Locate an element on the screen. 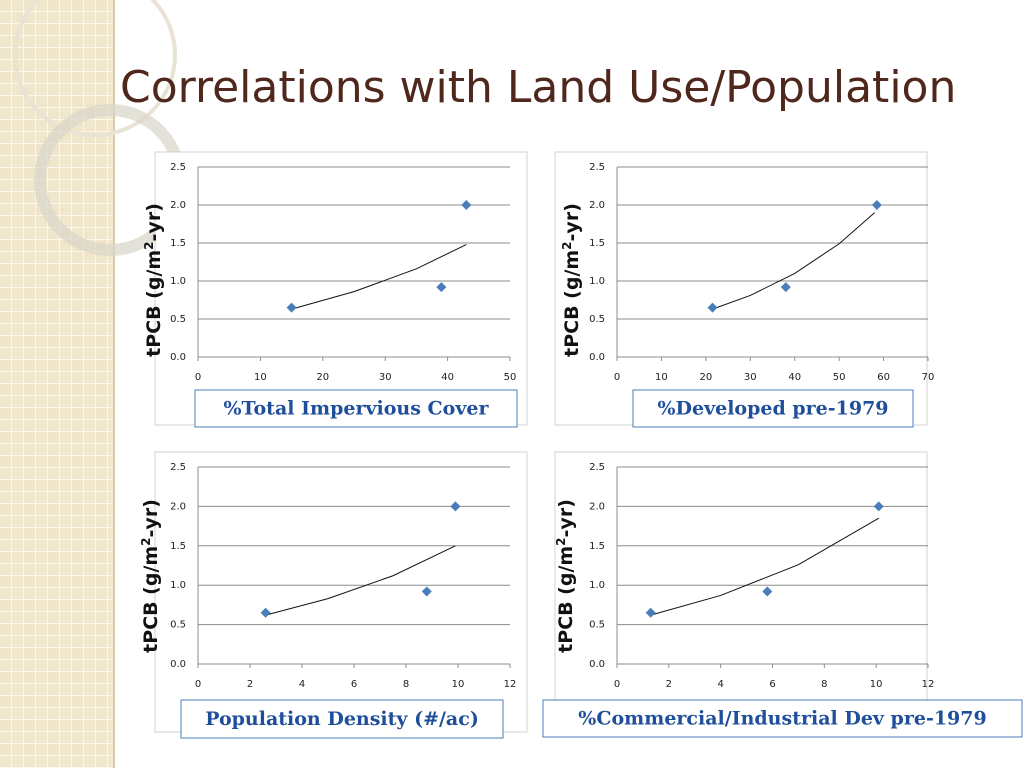 This screenshot has width=1024, height=768. x-tick-label: 60 is located at coordinates (883, 377).